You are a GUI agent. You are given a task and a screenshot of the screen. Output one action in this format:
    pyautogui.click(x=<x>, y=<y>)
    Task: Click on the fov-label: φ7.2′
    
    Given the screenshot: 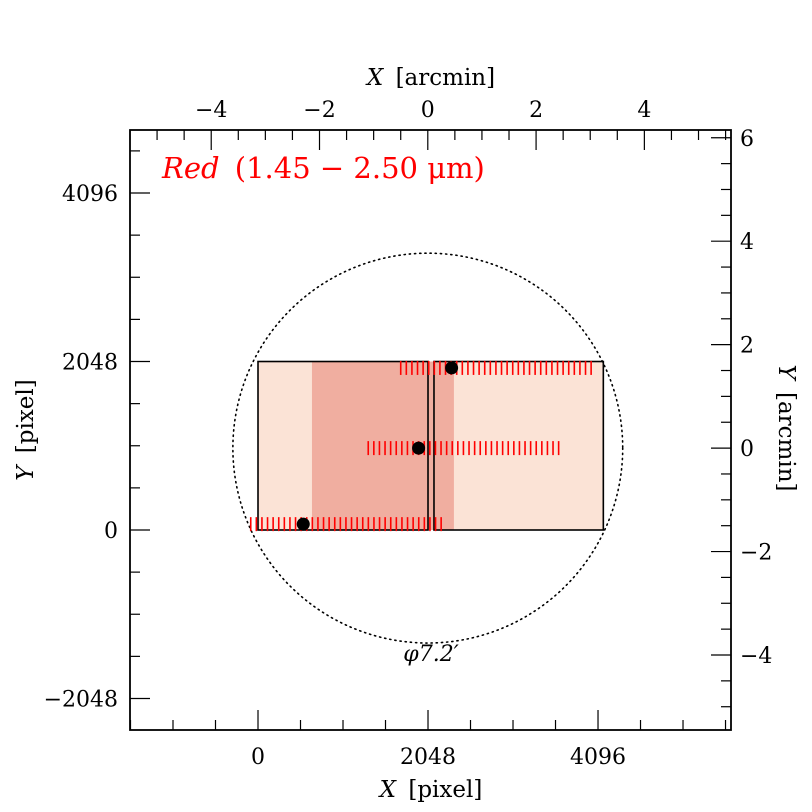 What is the action you would take?
    pyautogui.click(x=430, y=654)
    